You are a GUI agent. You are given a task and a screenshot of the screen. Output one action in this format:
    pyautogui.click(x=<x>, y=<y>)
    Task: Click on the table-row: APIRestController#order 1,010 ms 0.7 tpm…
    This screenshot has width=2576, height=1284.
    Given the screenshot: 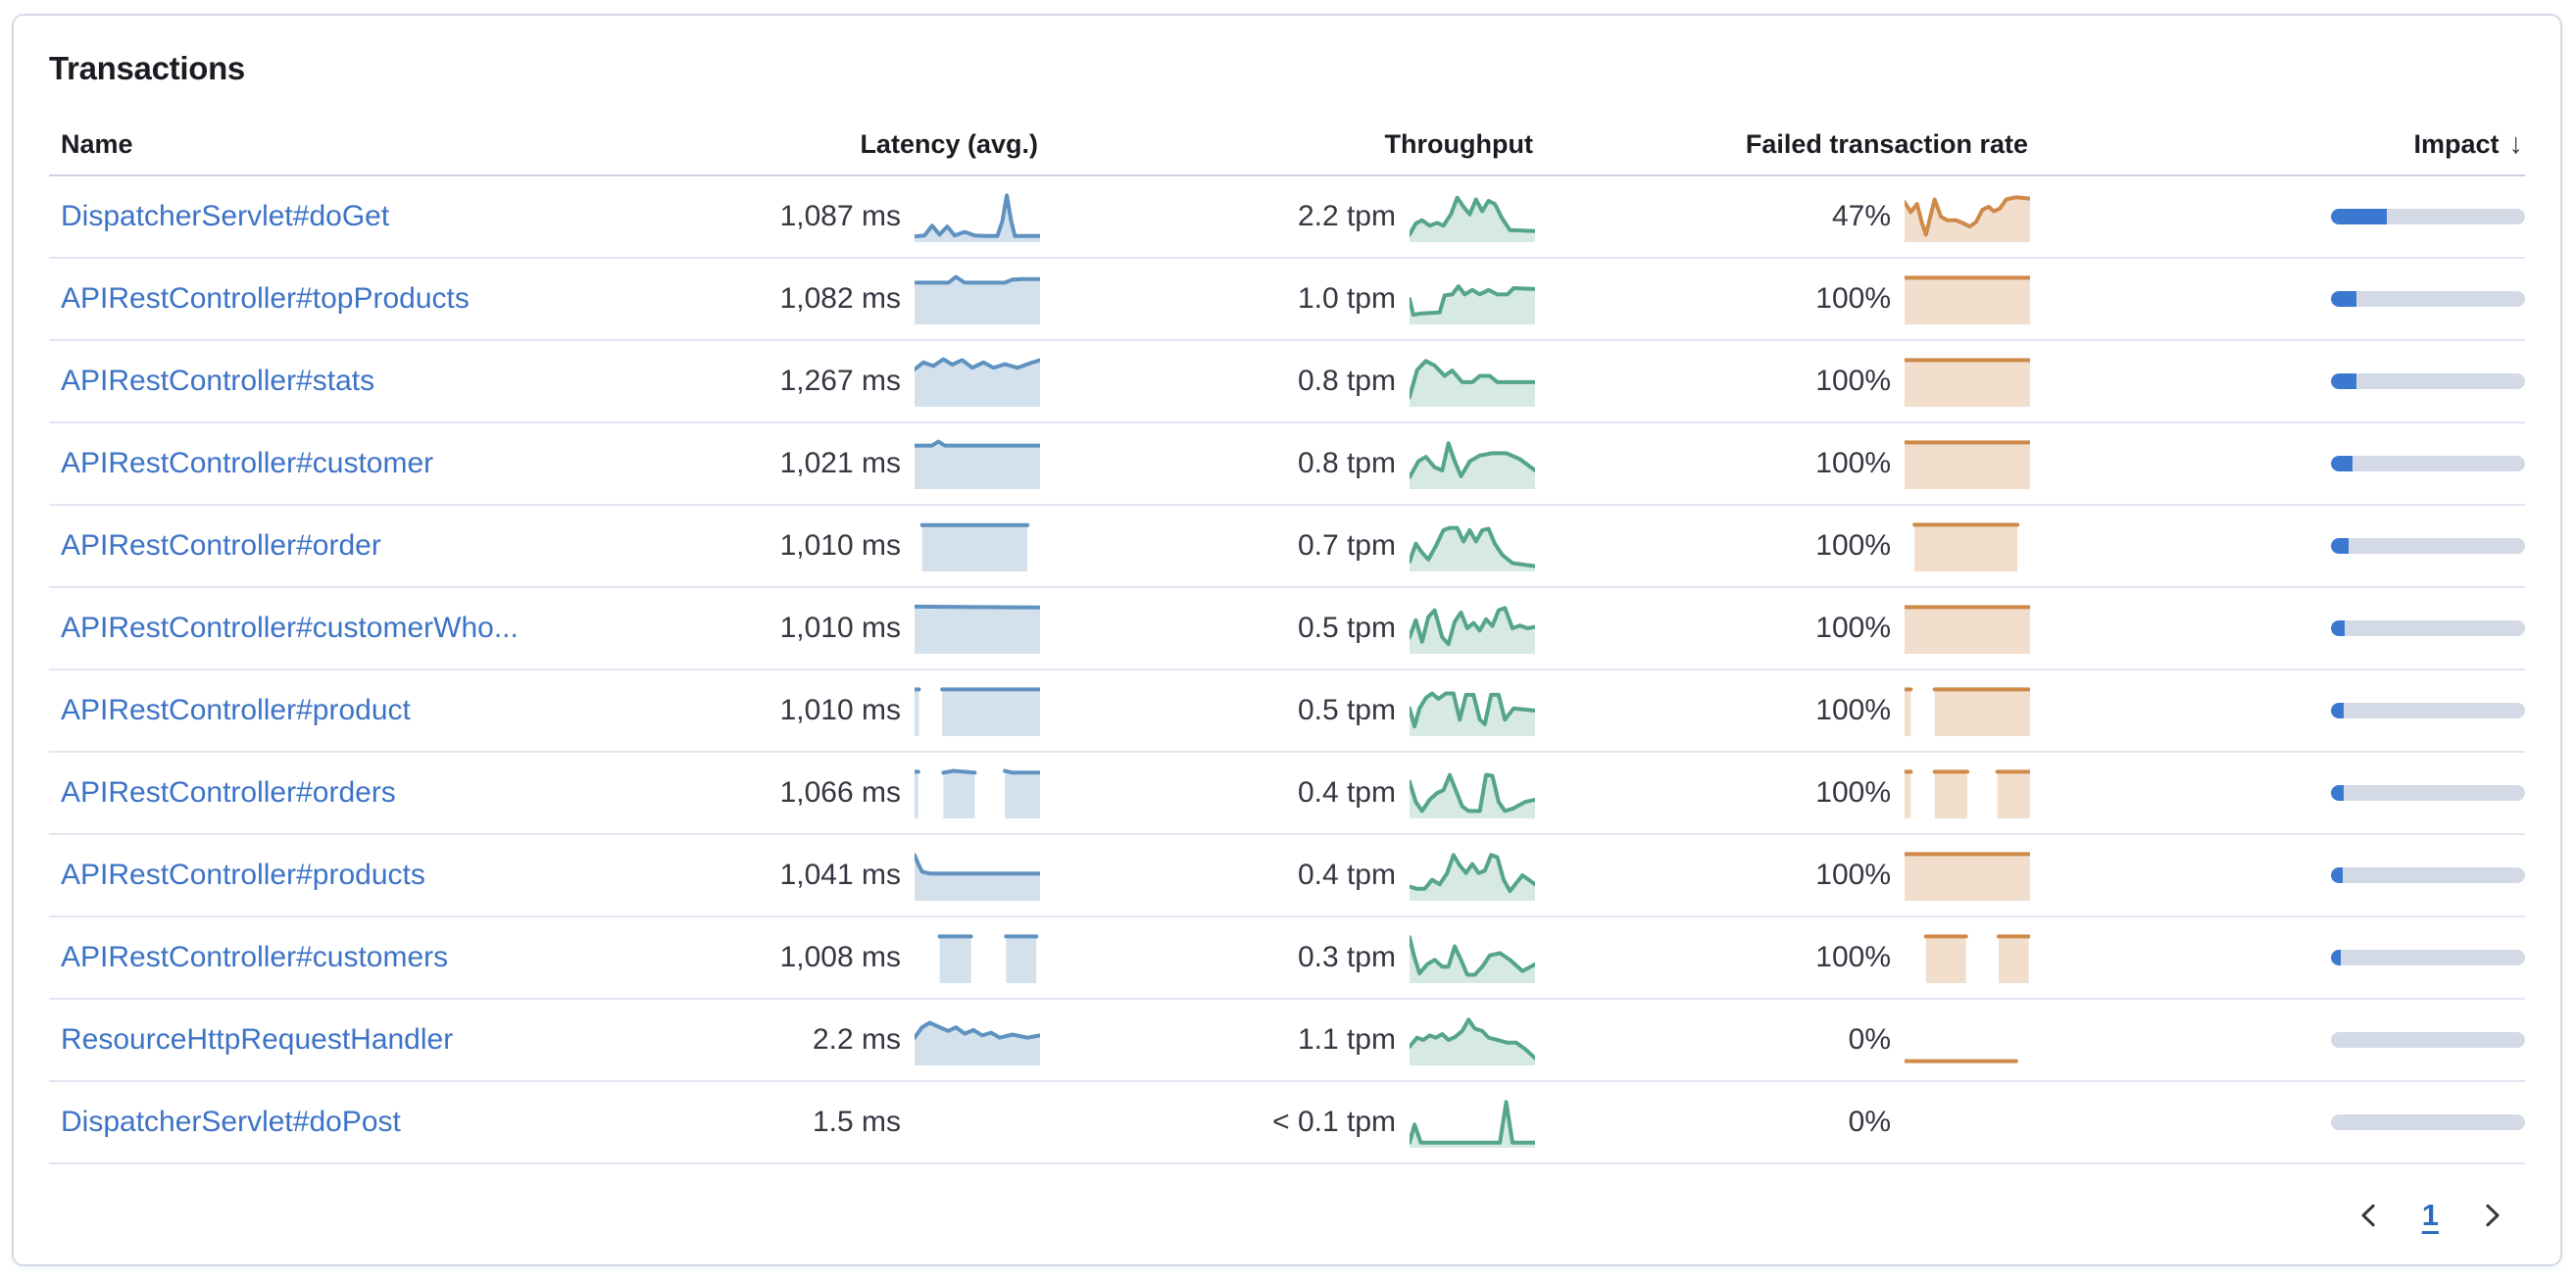 What is the action you would take?
    pyautogui.click(x=1287, y=547)
    